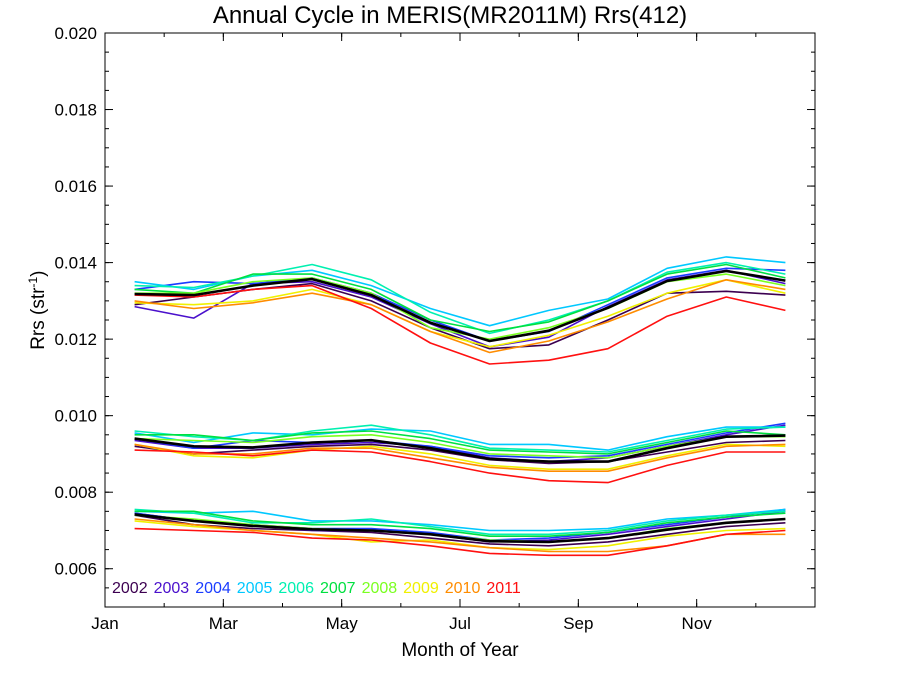  What do you see at coordinates (224, 623) in the screenshot?
I see `x-tick-label: Mar` at bounding box center [224, 623].